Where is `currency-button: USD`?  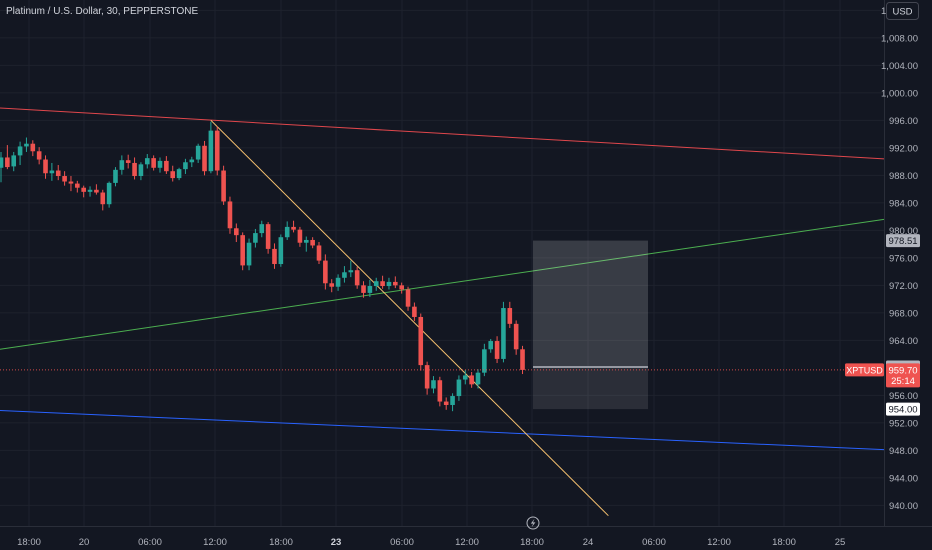 currency-button: USD is located at coordinates (902, 11).